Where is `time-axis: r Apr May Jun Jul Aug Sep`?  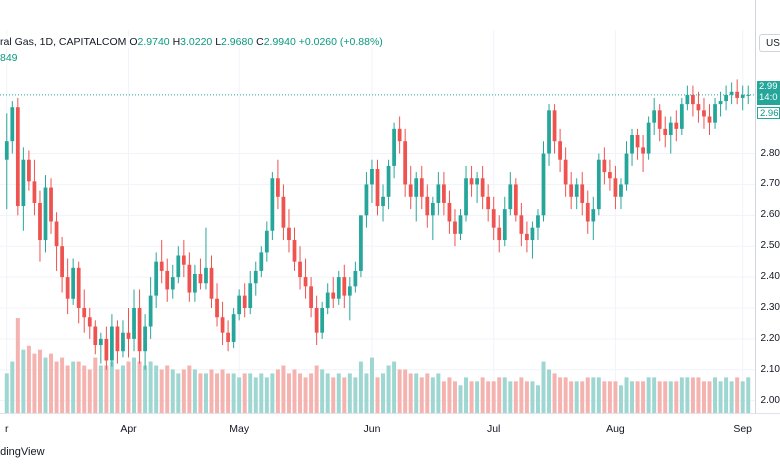
time-axis: r Apr May Jun Jul Aug Sep is located at coordinates (390, 427).